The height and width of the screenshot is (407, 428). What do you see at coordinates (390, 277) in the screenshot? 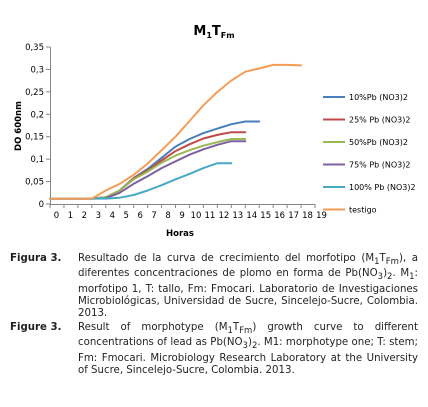
I see `caption-es-sub-4: 2` at bounding box center [390, 277].